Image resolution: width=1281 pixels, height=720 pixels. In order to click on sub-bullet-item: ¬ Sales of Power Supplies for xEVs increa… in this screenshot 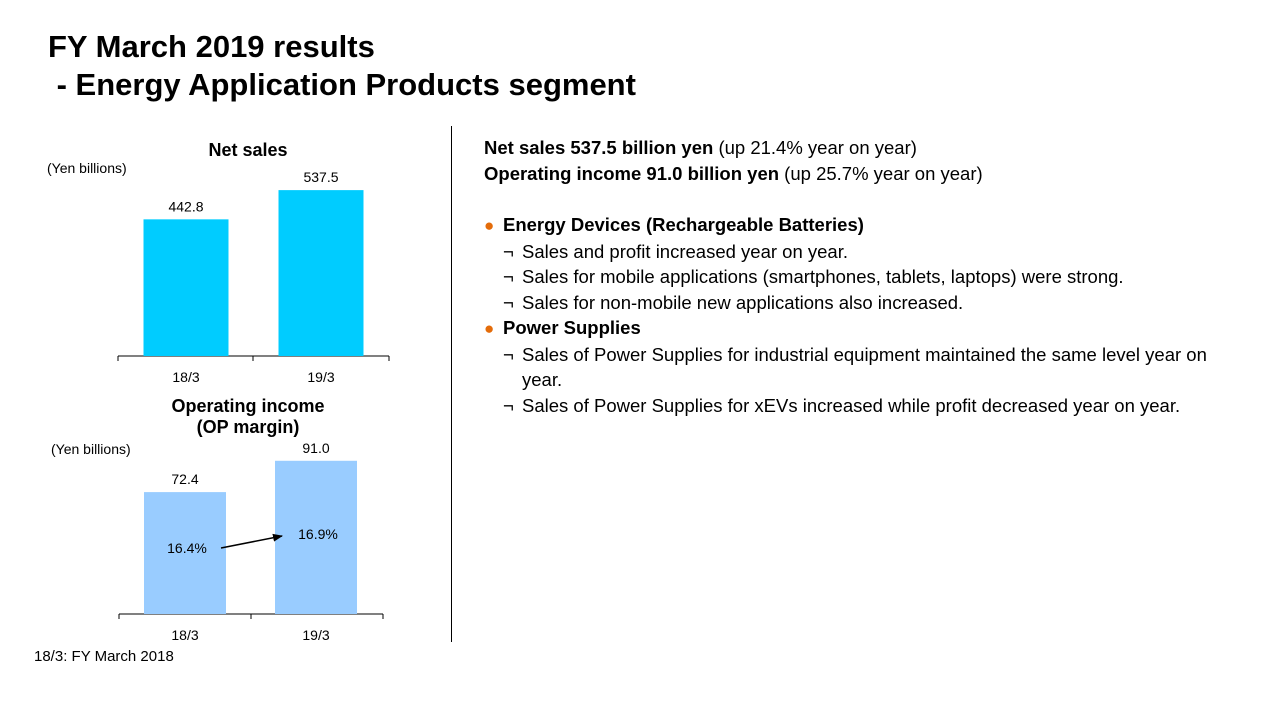, I will do `click(864, 406)`.